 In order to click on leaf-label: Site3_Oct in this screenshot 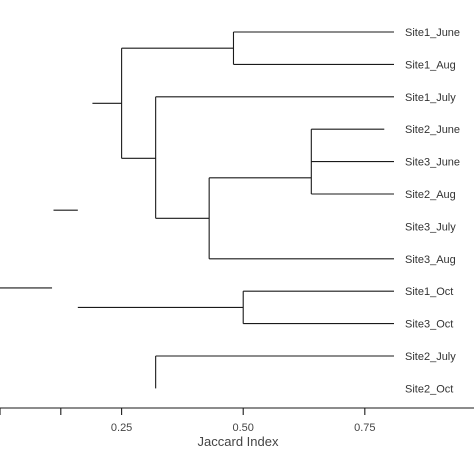, I will do `click(429, 325)`.